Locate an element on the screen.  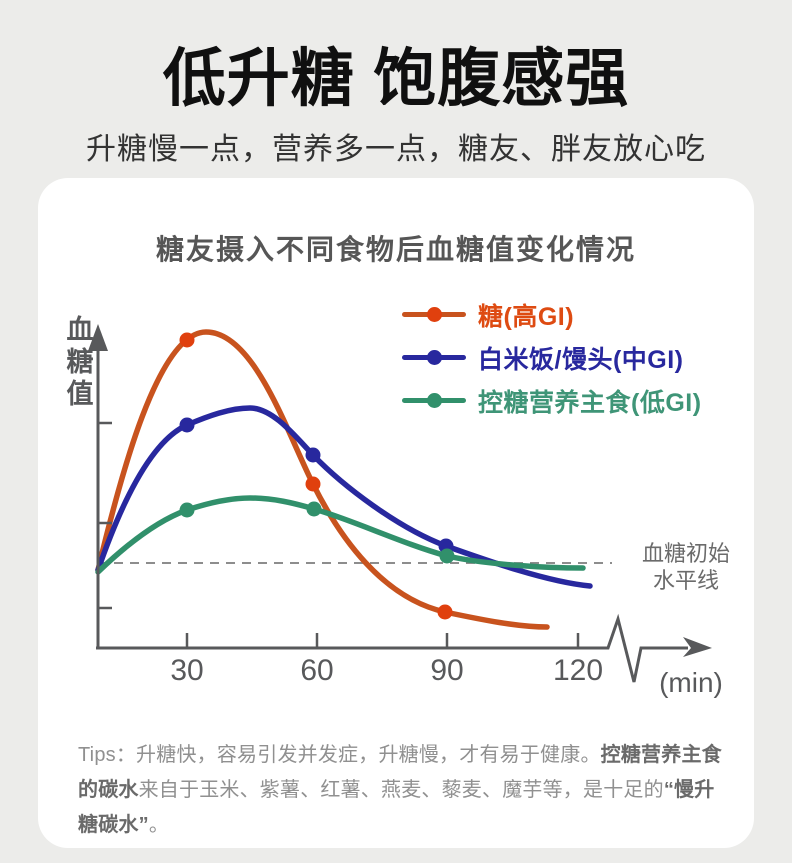
legend: 糖(高GI) 白米饭/馒头(中GI) 控糖营养主食(低GI) is located at coordinates (552, 358).